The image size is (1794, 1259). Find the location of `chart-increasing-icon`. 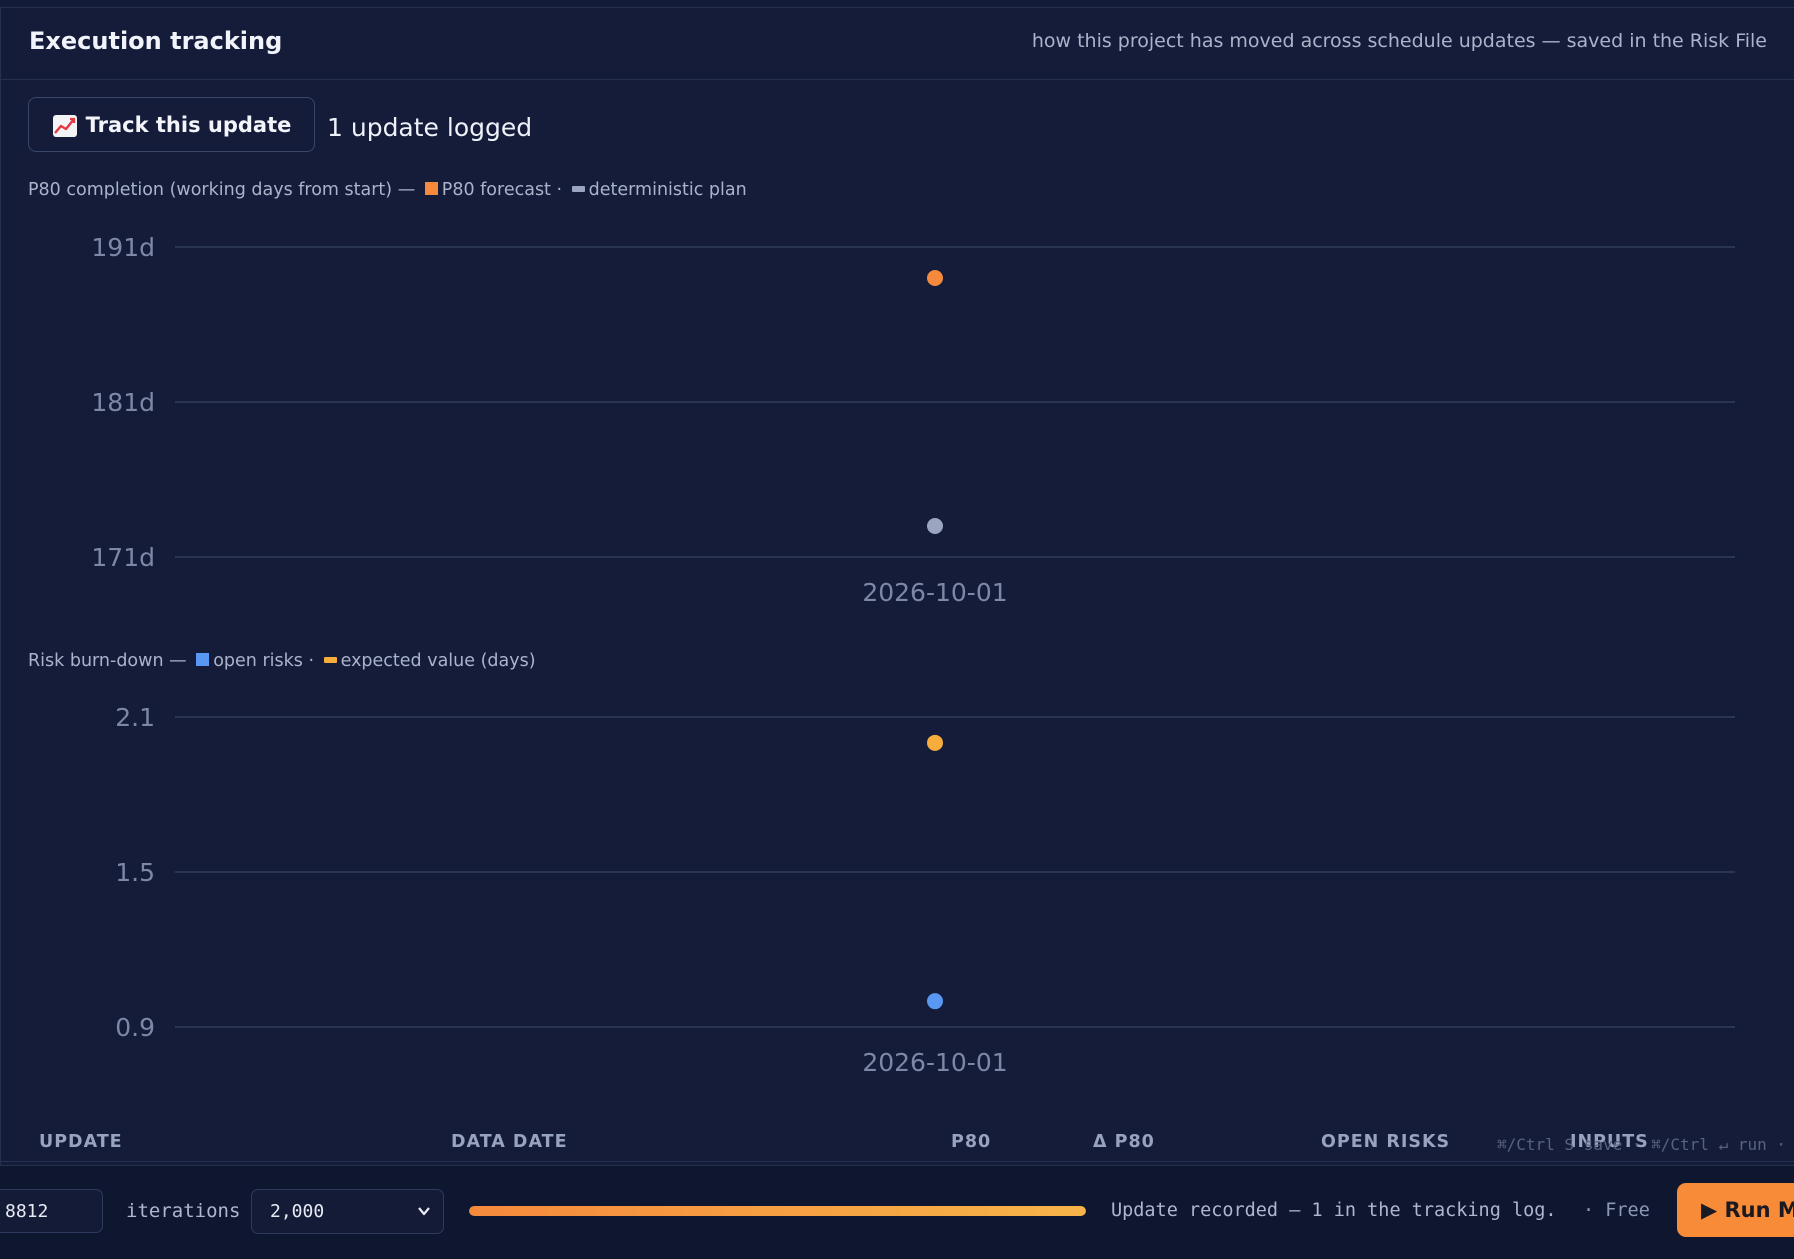

chart-increasing-icon is located at coordinates (65, 125).